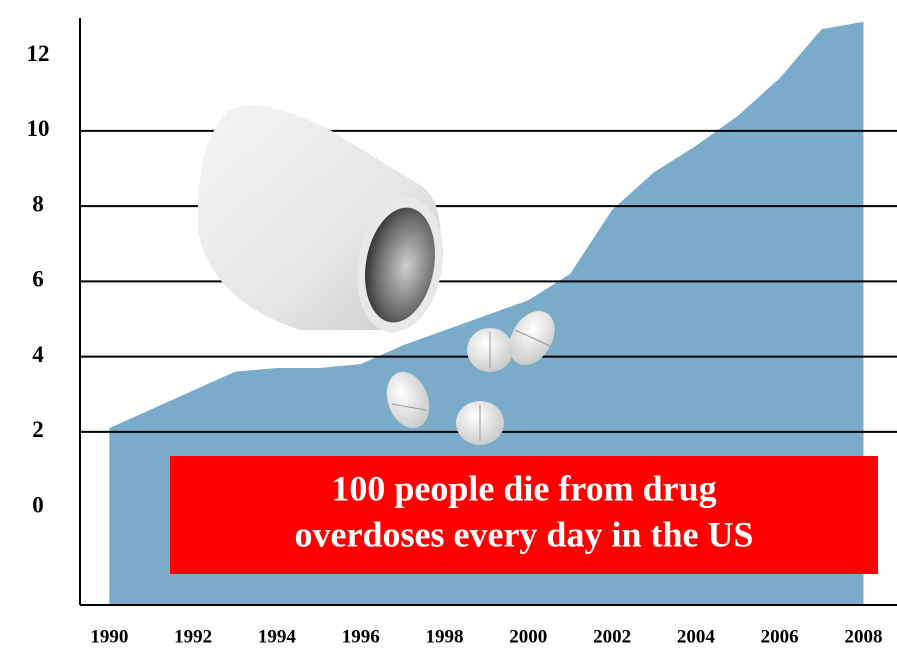 This screenshot has height=656, width=897. What do you see at coordinates (523, 488) in the screenshot?
I see `annotation: 100 people die from drug` at bounding box center [523, 488].